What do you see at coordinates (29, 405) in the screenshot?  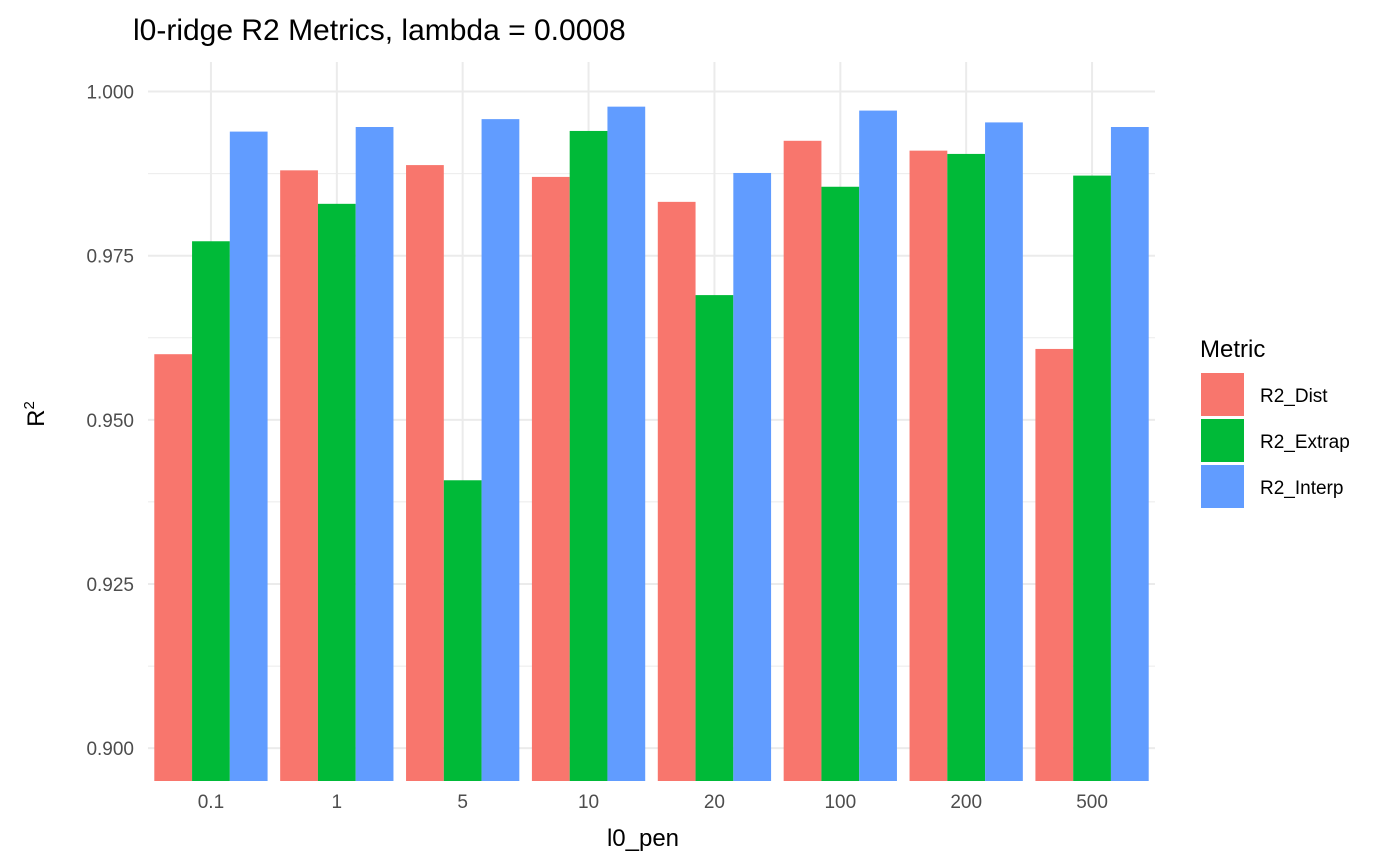 I see `y-axis-title-superscript: 2` at bounding box center [29, 405].